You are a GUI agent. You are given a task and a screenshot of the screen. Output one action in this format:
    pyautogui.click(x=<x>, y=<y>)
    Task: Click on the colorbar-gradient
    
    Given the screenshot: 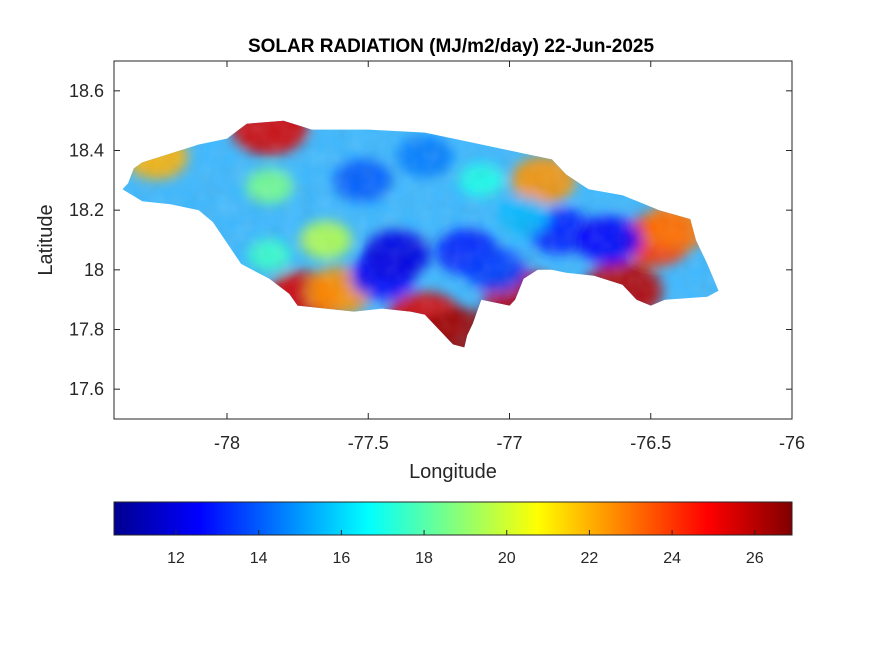 What is the action you would take?
    pyautogui.click(x=453, y=518)
    